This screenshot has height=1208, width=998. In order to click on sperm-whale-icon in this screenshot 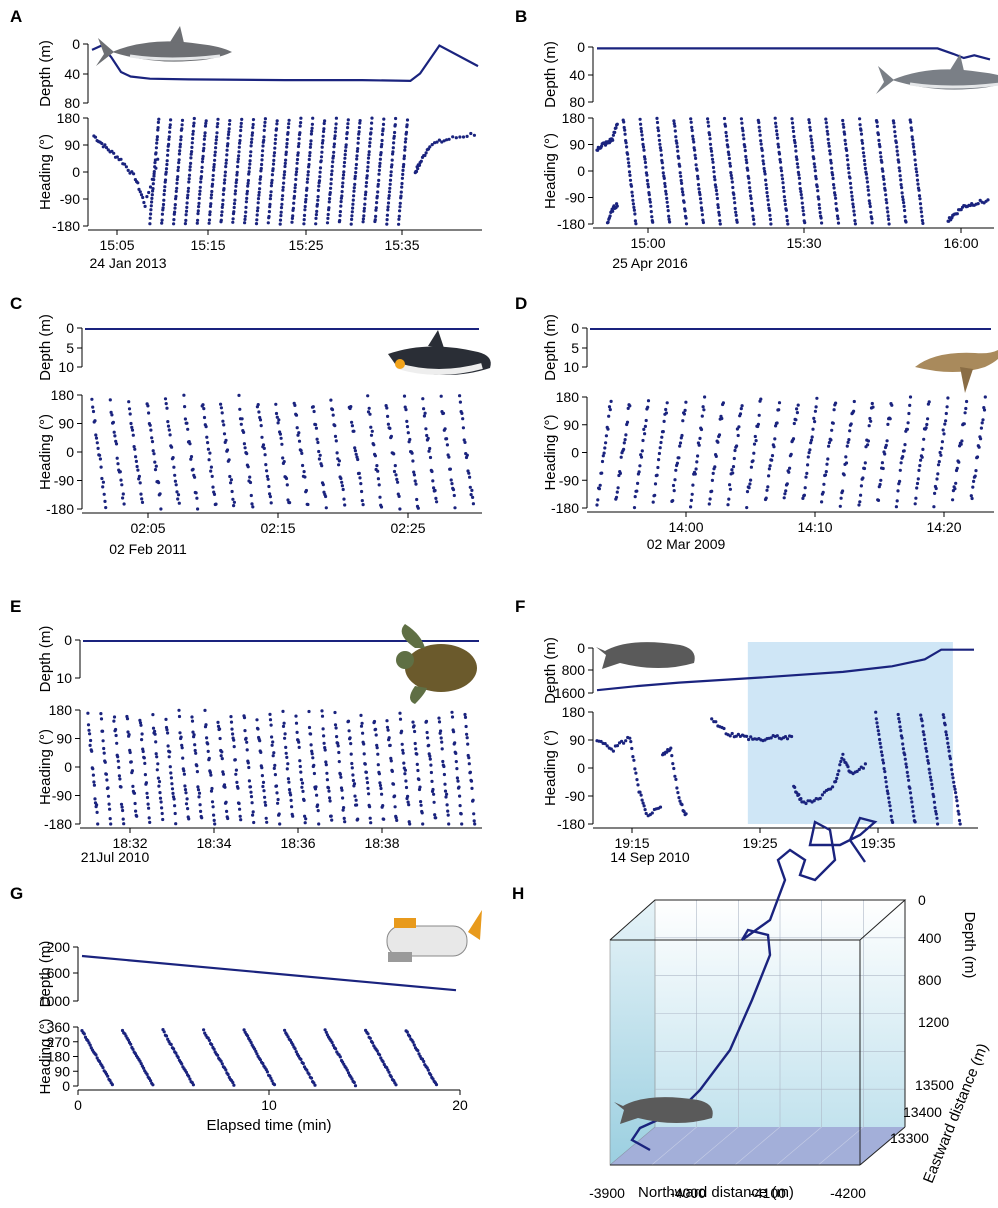, I will do `click(663, 1110)`.